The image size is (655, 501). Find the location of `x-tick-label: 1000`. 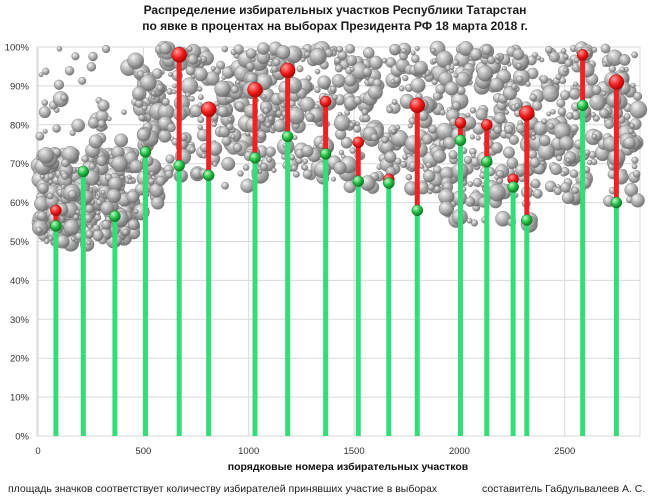

x-tick-label: 1000 is located at coordinates (248, 451).